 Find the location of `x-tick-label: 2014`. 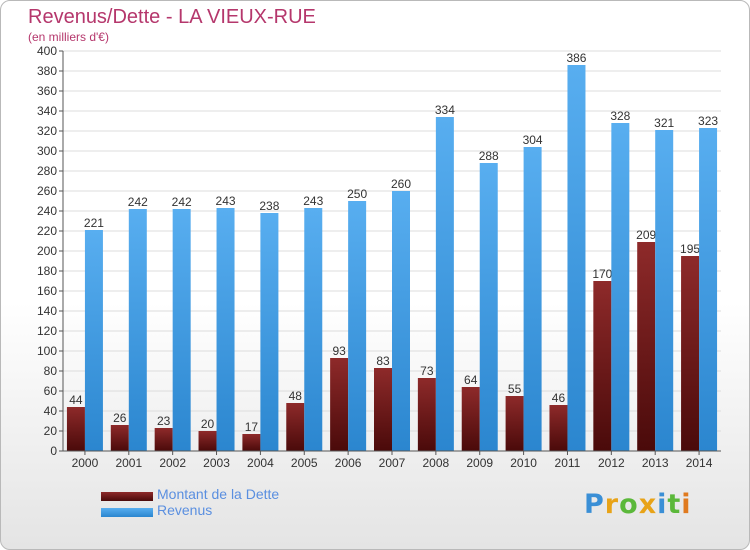

x-tick-label: 2014 is located at coordinates (699, 463).